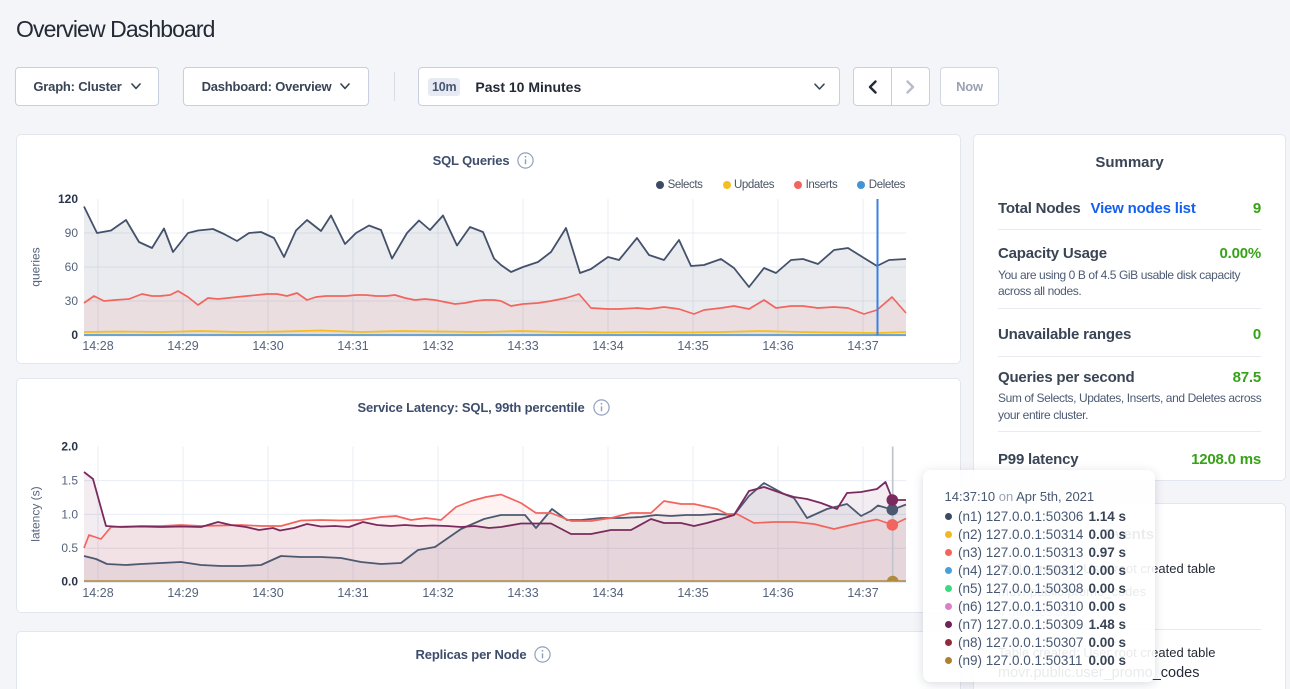  What do you see at coordinates (69, 447) in the screenshot?
I see `svg-text: 2.0` at bounding box center [69, 447].